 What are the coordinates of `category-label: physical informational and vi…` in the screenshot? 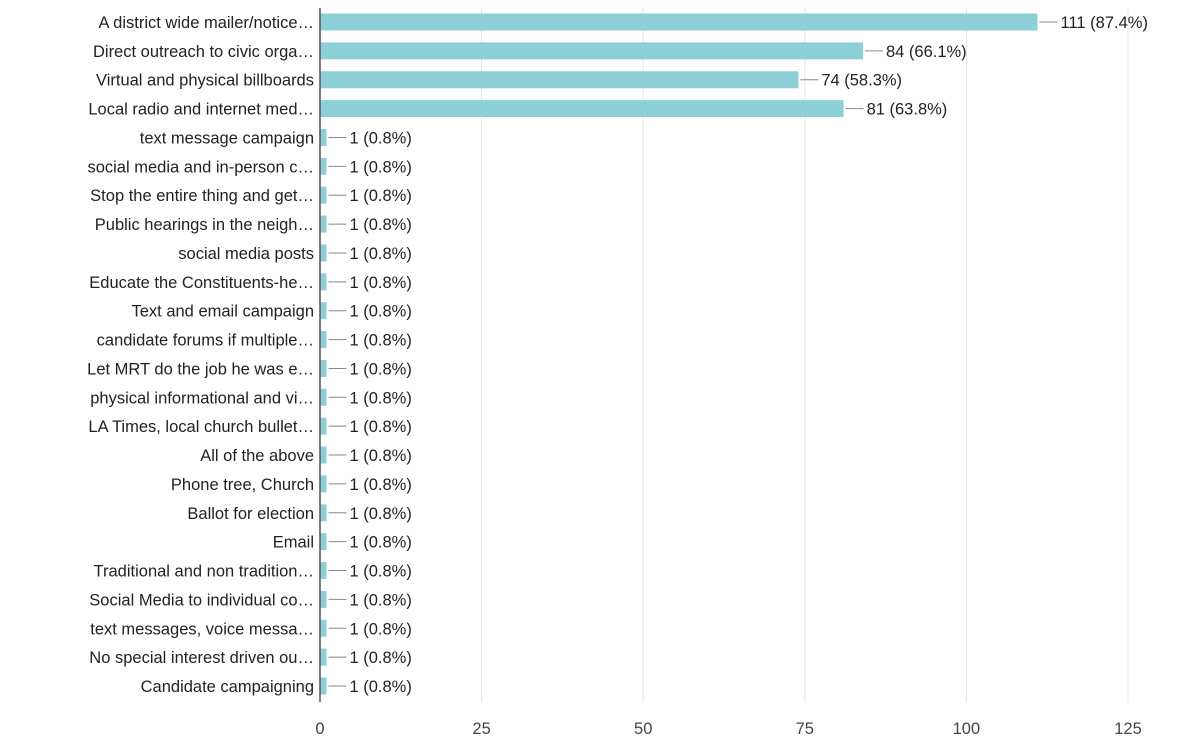 It's located at (202, 398).